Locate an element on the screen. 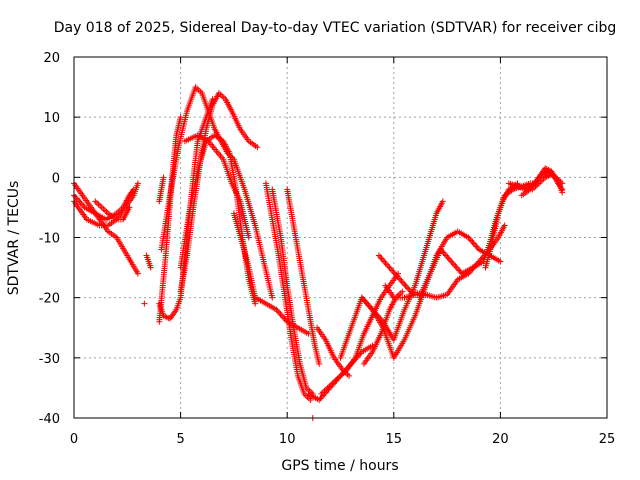 The height and width of the screenshot is (480, 640). y-tick-label: 20 is located at coordinates (51, 58).